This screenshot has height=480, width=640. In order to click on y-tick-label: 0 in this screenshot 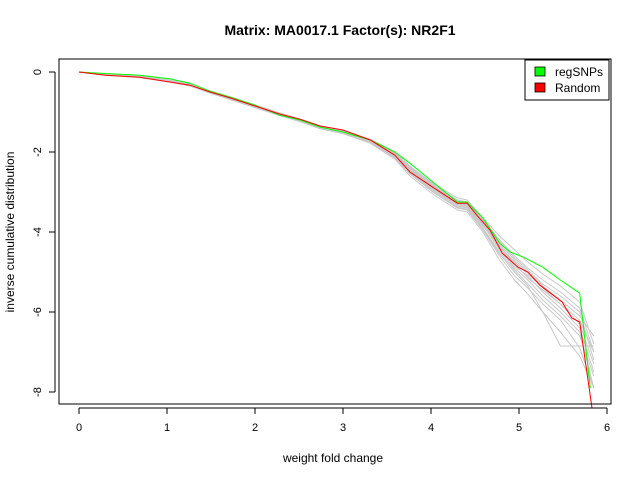, I will do `click(38, 72)`.